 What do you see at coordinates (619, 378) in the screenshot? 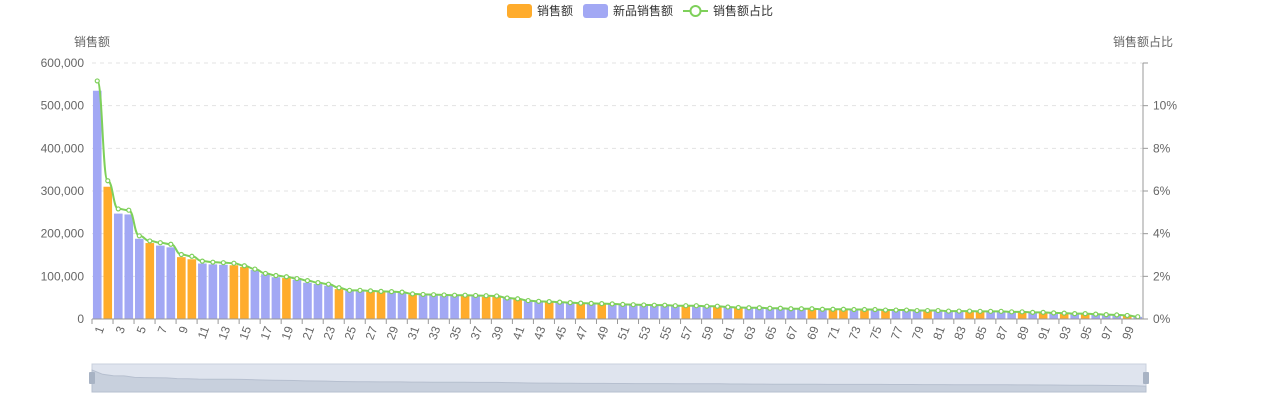
I see `data-zoom-slider` at bounding box center [619, 378].